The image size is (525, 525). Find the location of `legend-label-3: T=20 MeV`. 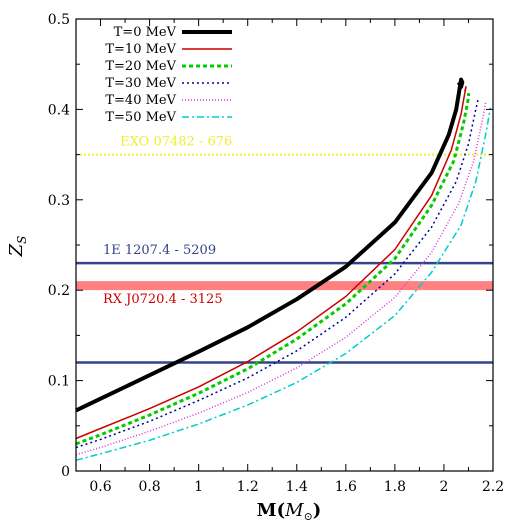

legend-label-3: T=20 MeV is located at coordinates (140, 66).